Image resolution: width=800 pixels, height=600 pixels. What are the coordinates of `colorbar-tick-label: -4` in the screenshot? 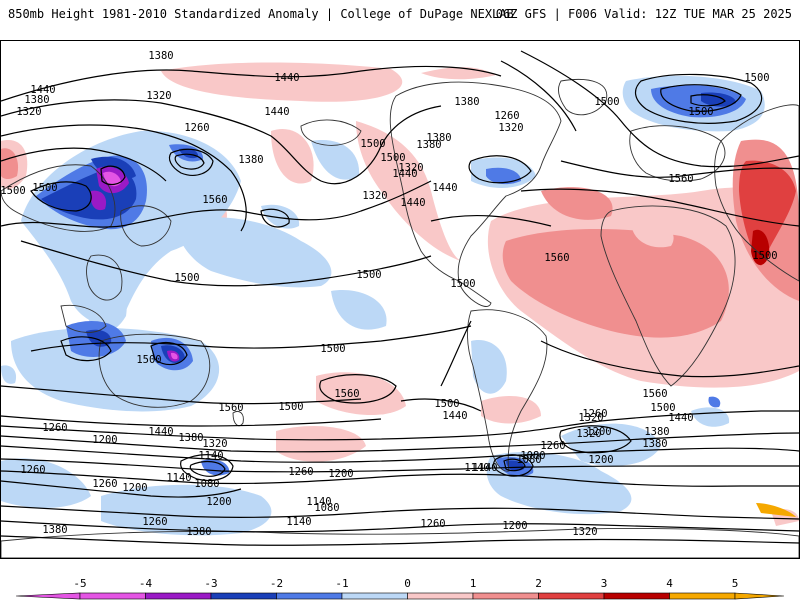 It's located at (146, 583).